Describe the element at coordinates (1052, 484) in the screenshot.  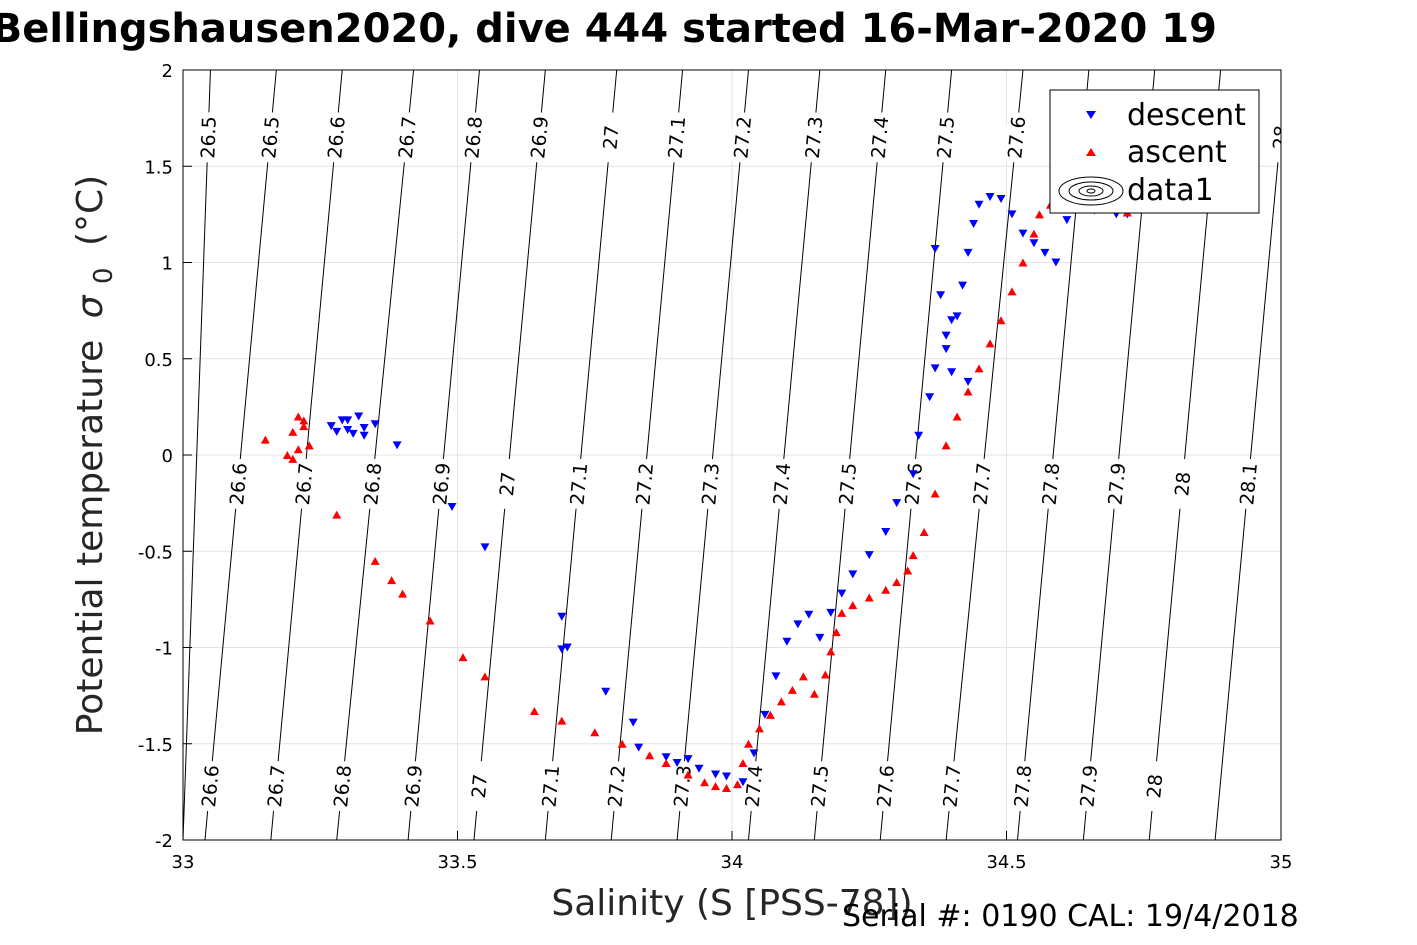
I see `isopycnal-label-text: 27.8` at that location.